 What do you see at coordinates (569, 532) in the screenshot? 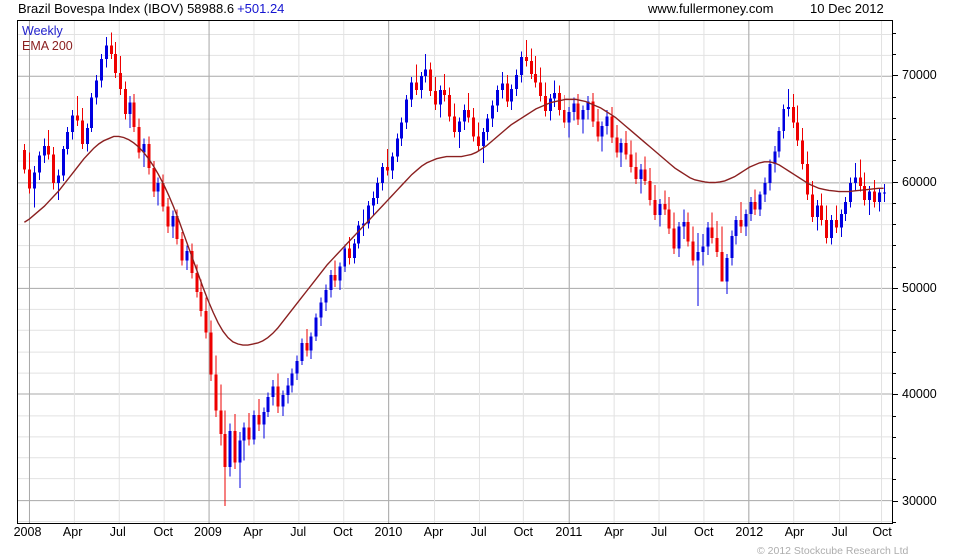
I see `x-axis-label: 2011` at bounding box center [569, 532].